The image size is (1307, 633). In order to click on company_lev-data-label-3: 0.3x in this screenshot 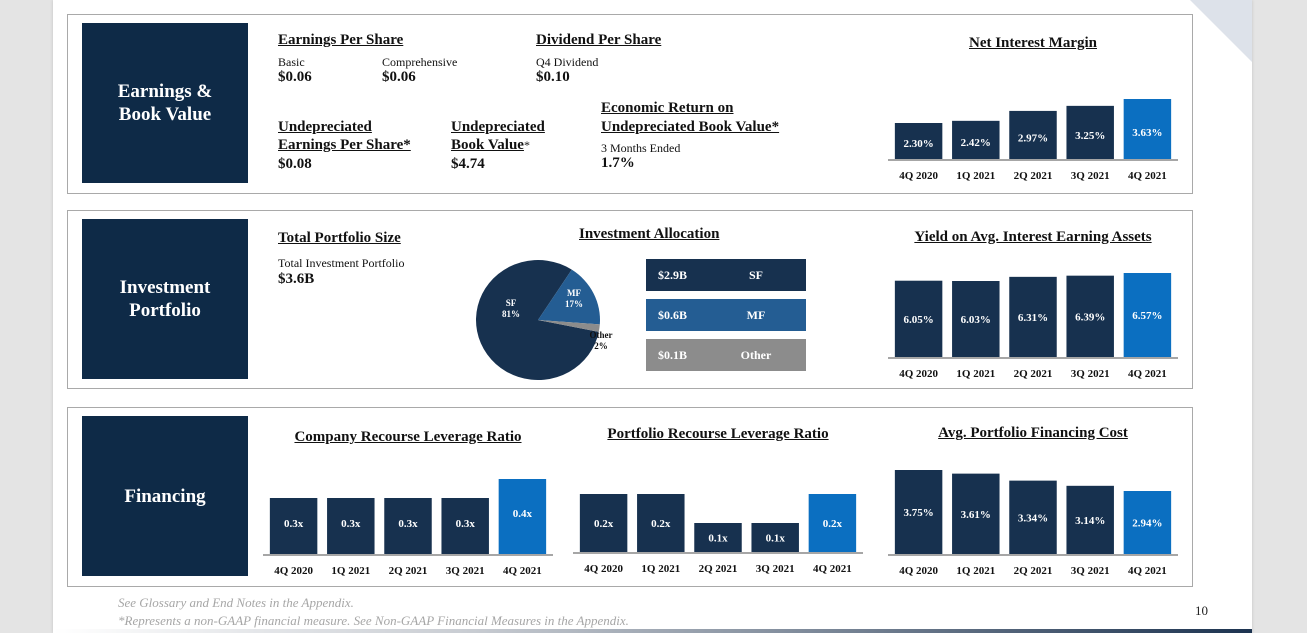, I will do `click(466, 524)`.